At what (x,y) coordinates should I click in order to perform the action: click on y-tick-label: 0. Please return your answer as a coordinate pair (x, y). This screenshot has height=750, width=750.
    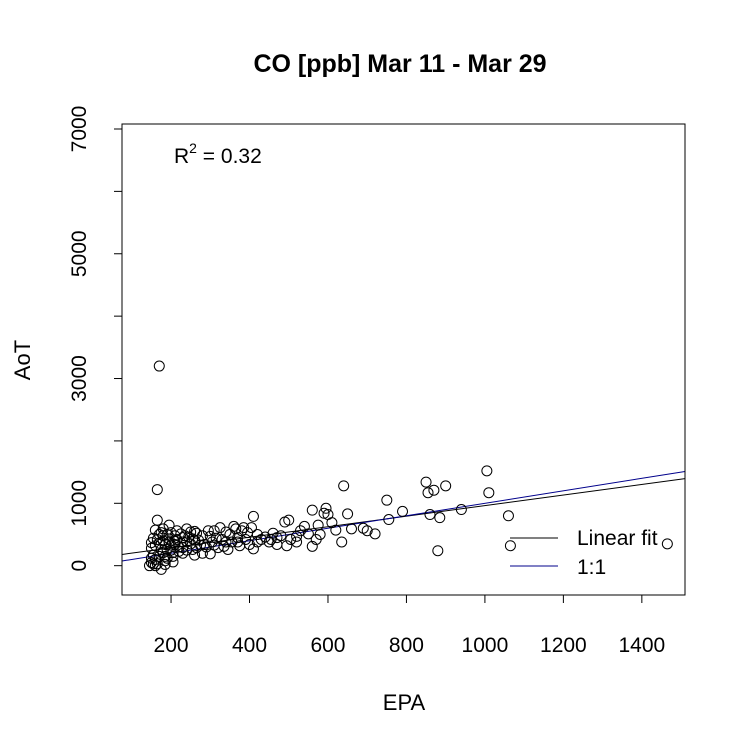
    Looking at the image, I should click on (79, 566).